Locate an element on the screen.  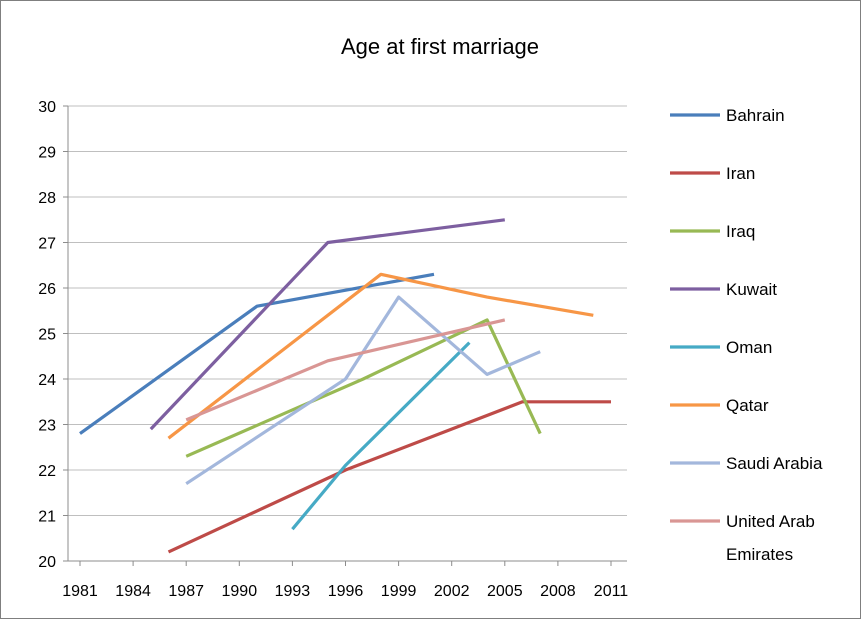
legend-label-united-arab-emirates: United Arab is located at coordinates (770, 521).